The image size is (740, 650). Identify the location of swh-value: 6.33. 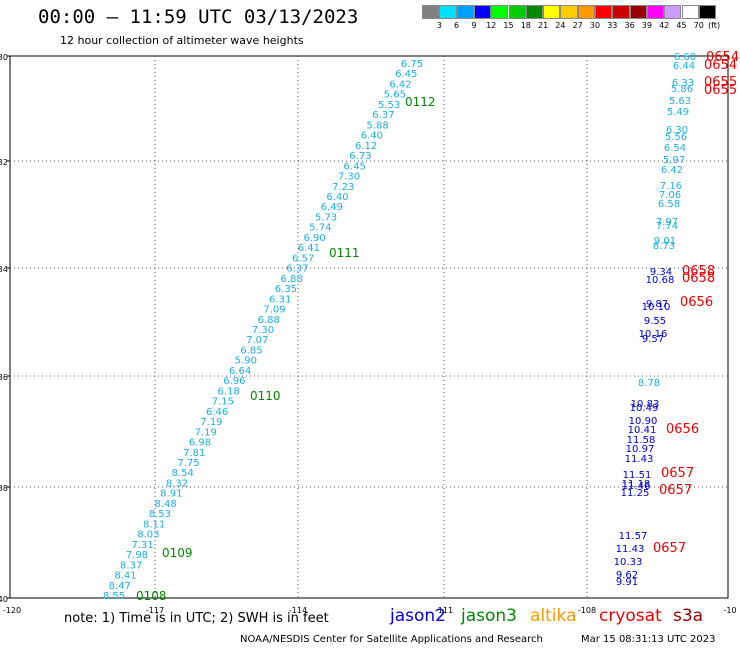
(683, 83).